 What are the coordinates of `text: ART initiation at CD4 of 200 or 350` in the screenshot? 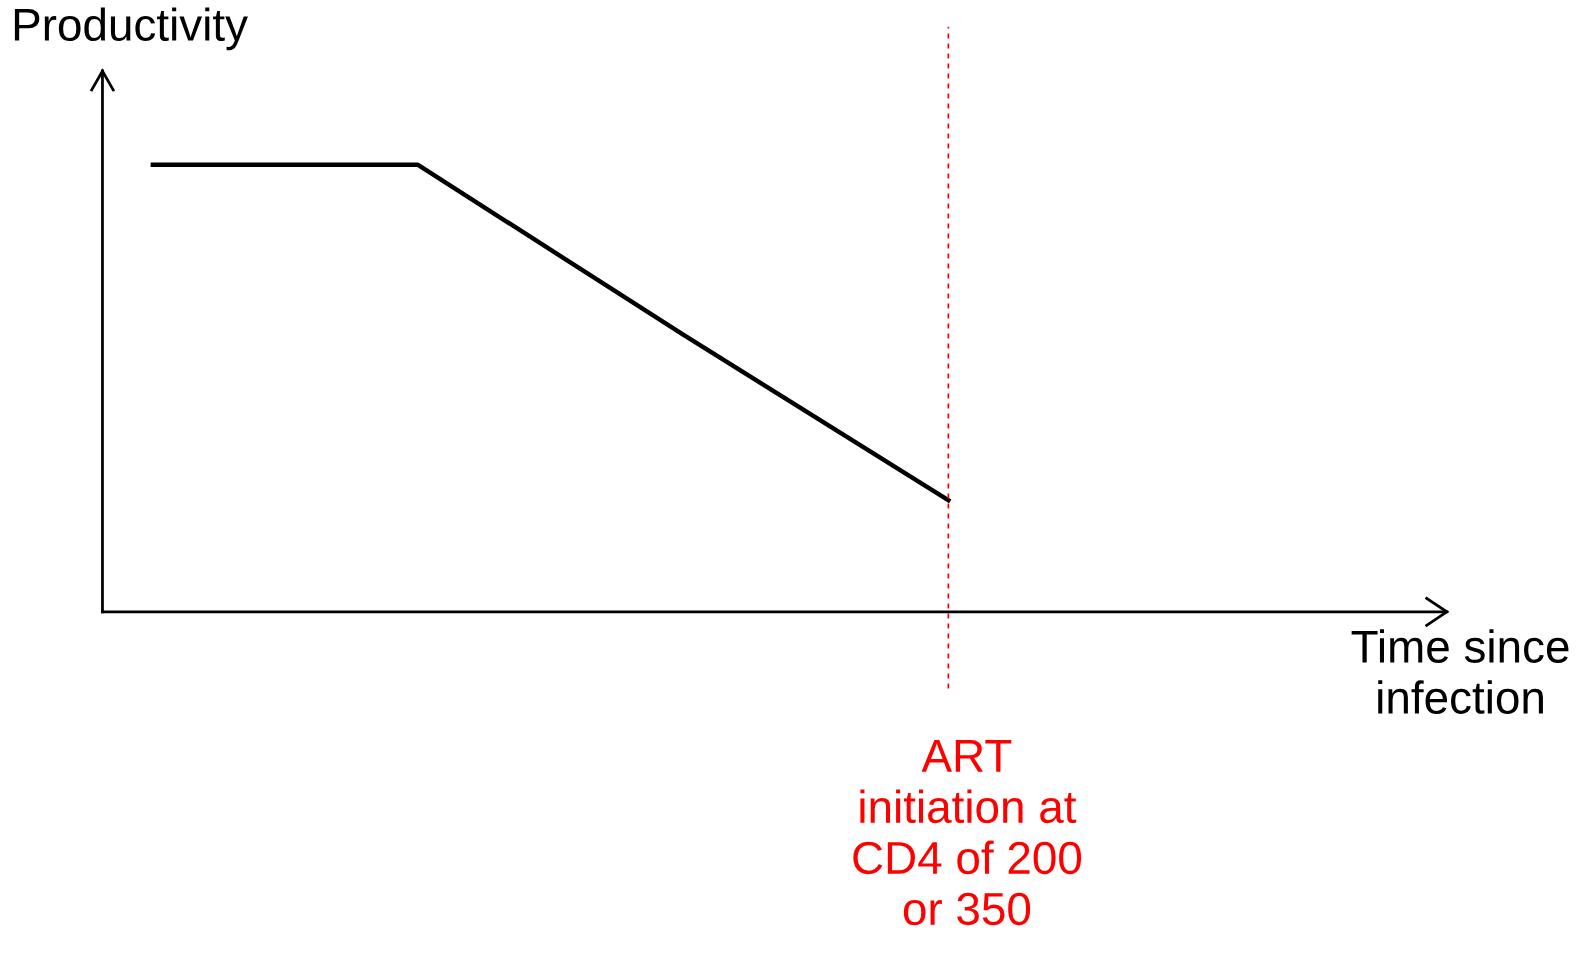 It's located at (967, 833).